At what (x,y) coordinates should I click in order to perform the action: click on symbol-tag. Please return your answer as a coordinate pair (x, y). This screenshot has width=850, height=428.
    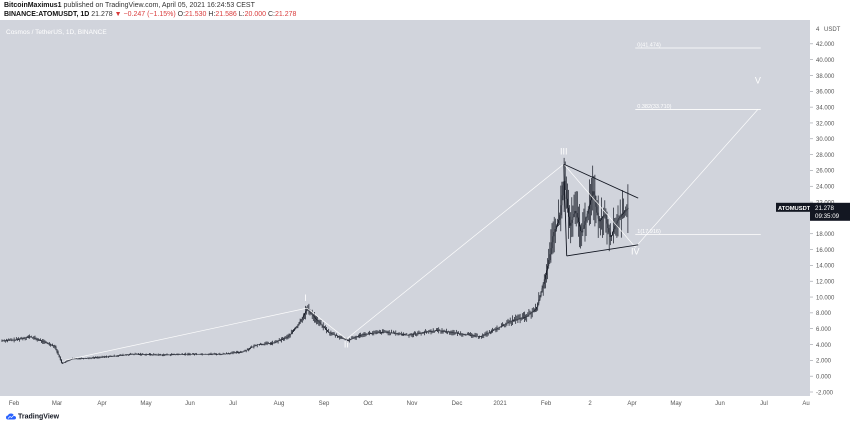
    Looking at the image, I should click on (793, 207).